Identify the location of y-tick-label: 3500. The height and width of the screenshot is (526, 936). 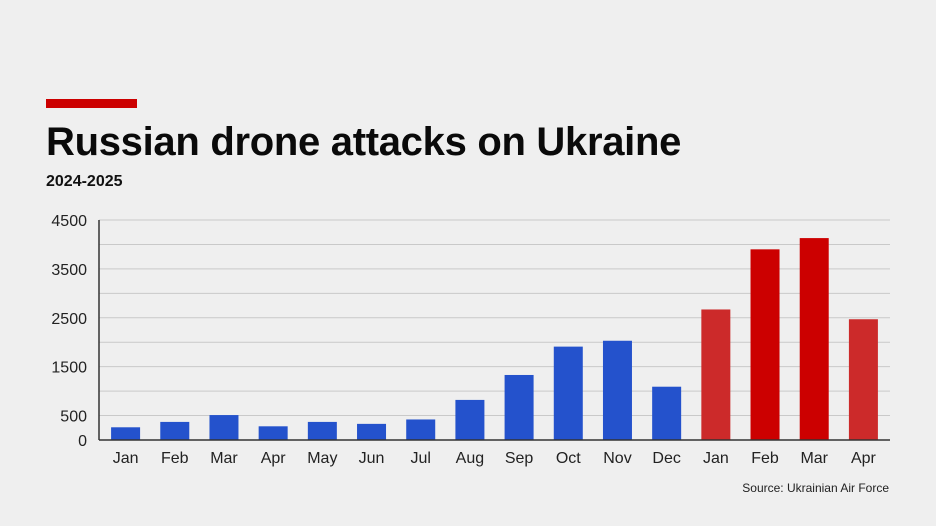
(69, 270).